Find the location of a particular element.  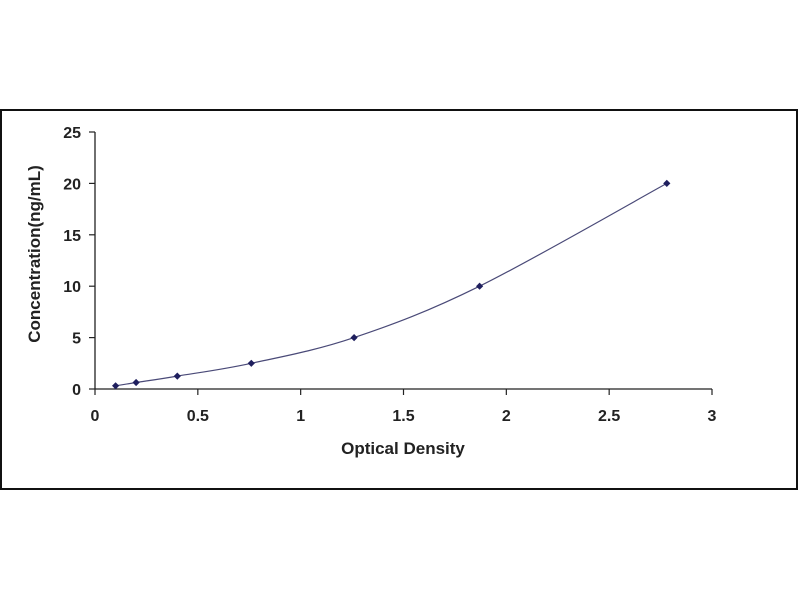

y-tick-labels: 0 5 10 15 20 25 is located at coordinates (72, 262).